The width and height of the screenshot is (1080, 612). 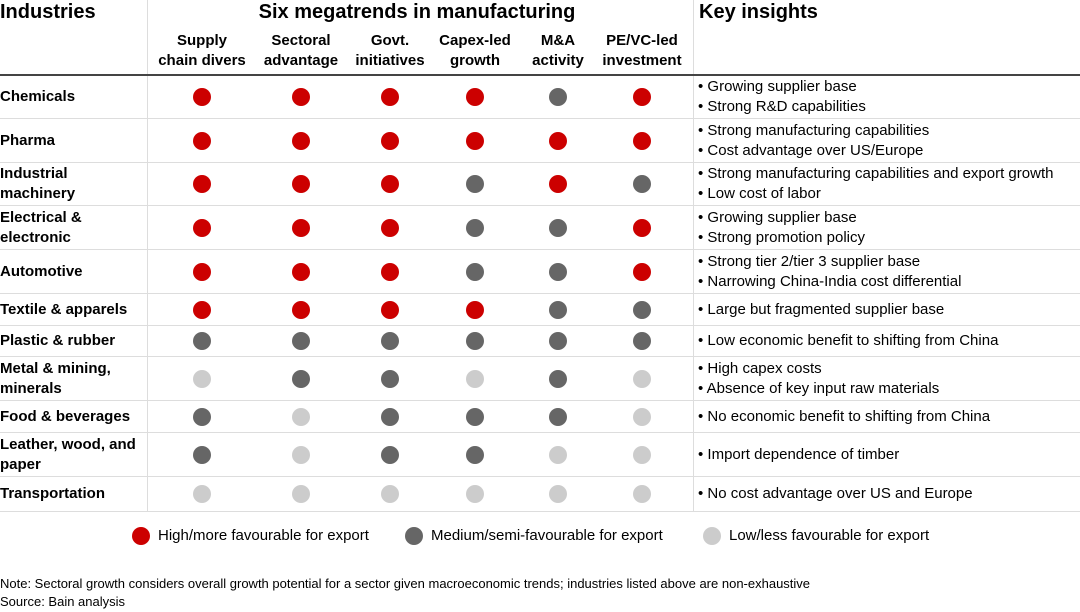 I want to click on insights-list: • No cost advantage over US and Europe, so click(x=835, y=494).